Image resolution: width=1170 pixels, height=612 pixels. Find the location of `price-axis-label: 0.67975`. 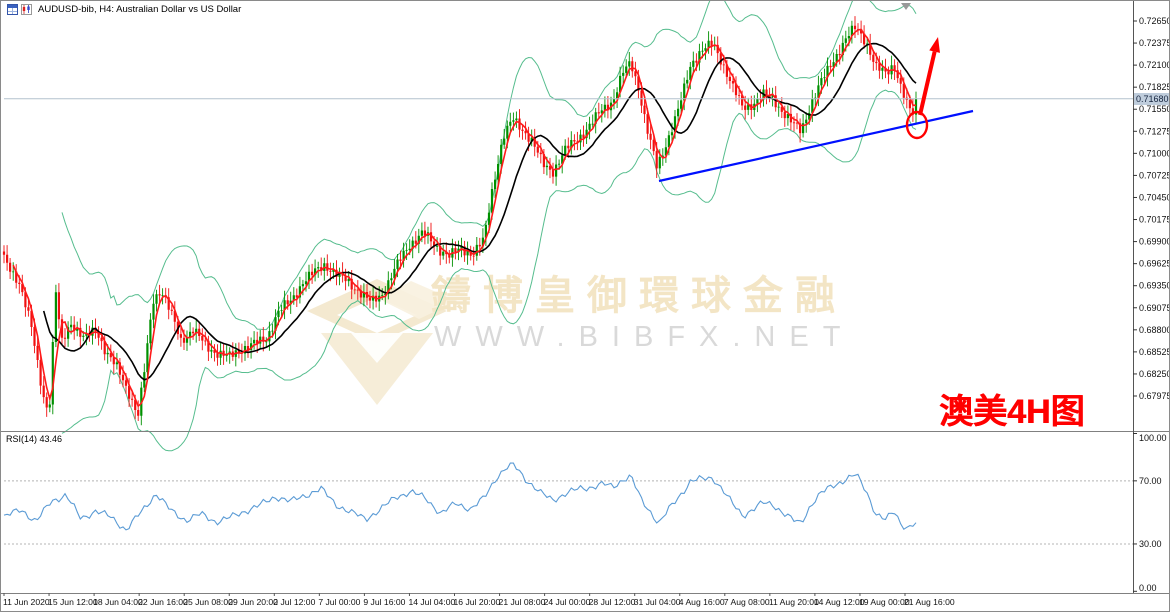

price-axis-label: 0.67975 is located at coordinates (1154, 396).